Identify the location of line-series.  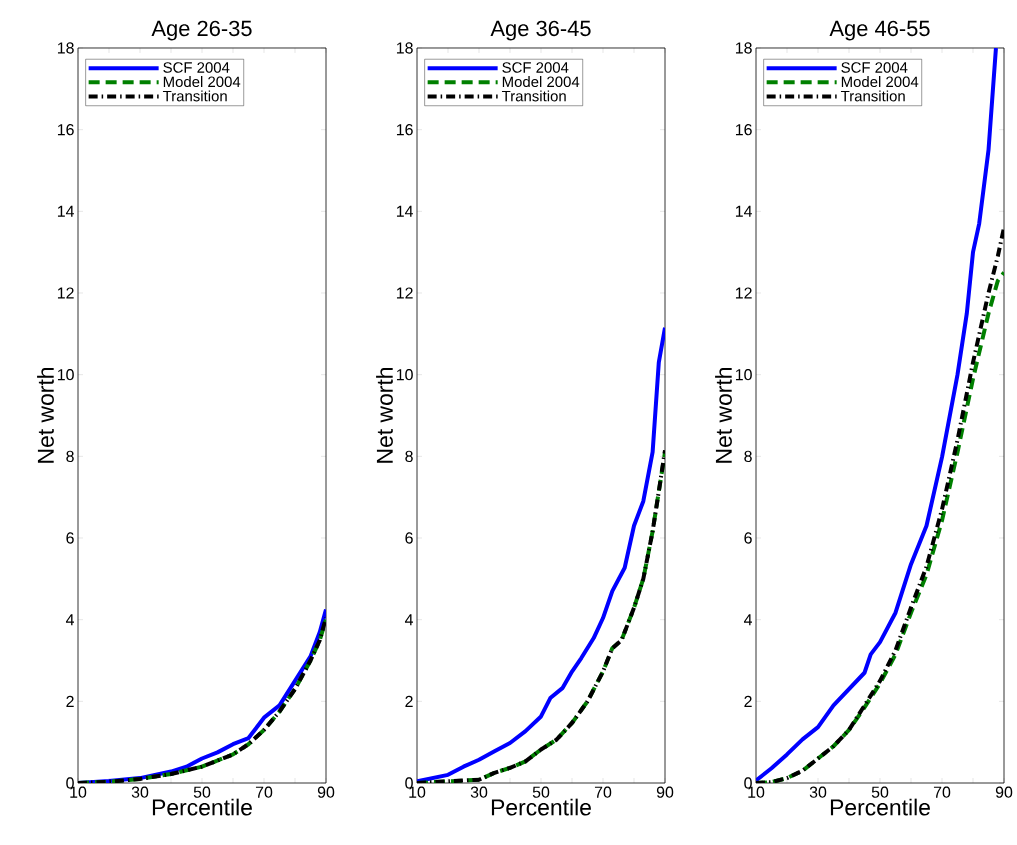
(541, 554).